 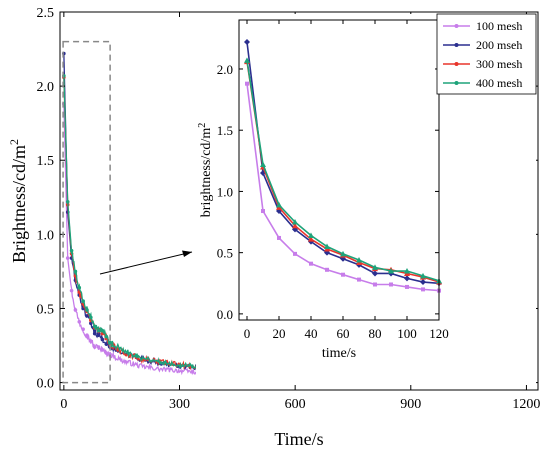 I want to click on legend-label: 100 mesh, so click(x=499, y=26).